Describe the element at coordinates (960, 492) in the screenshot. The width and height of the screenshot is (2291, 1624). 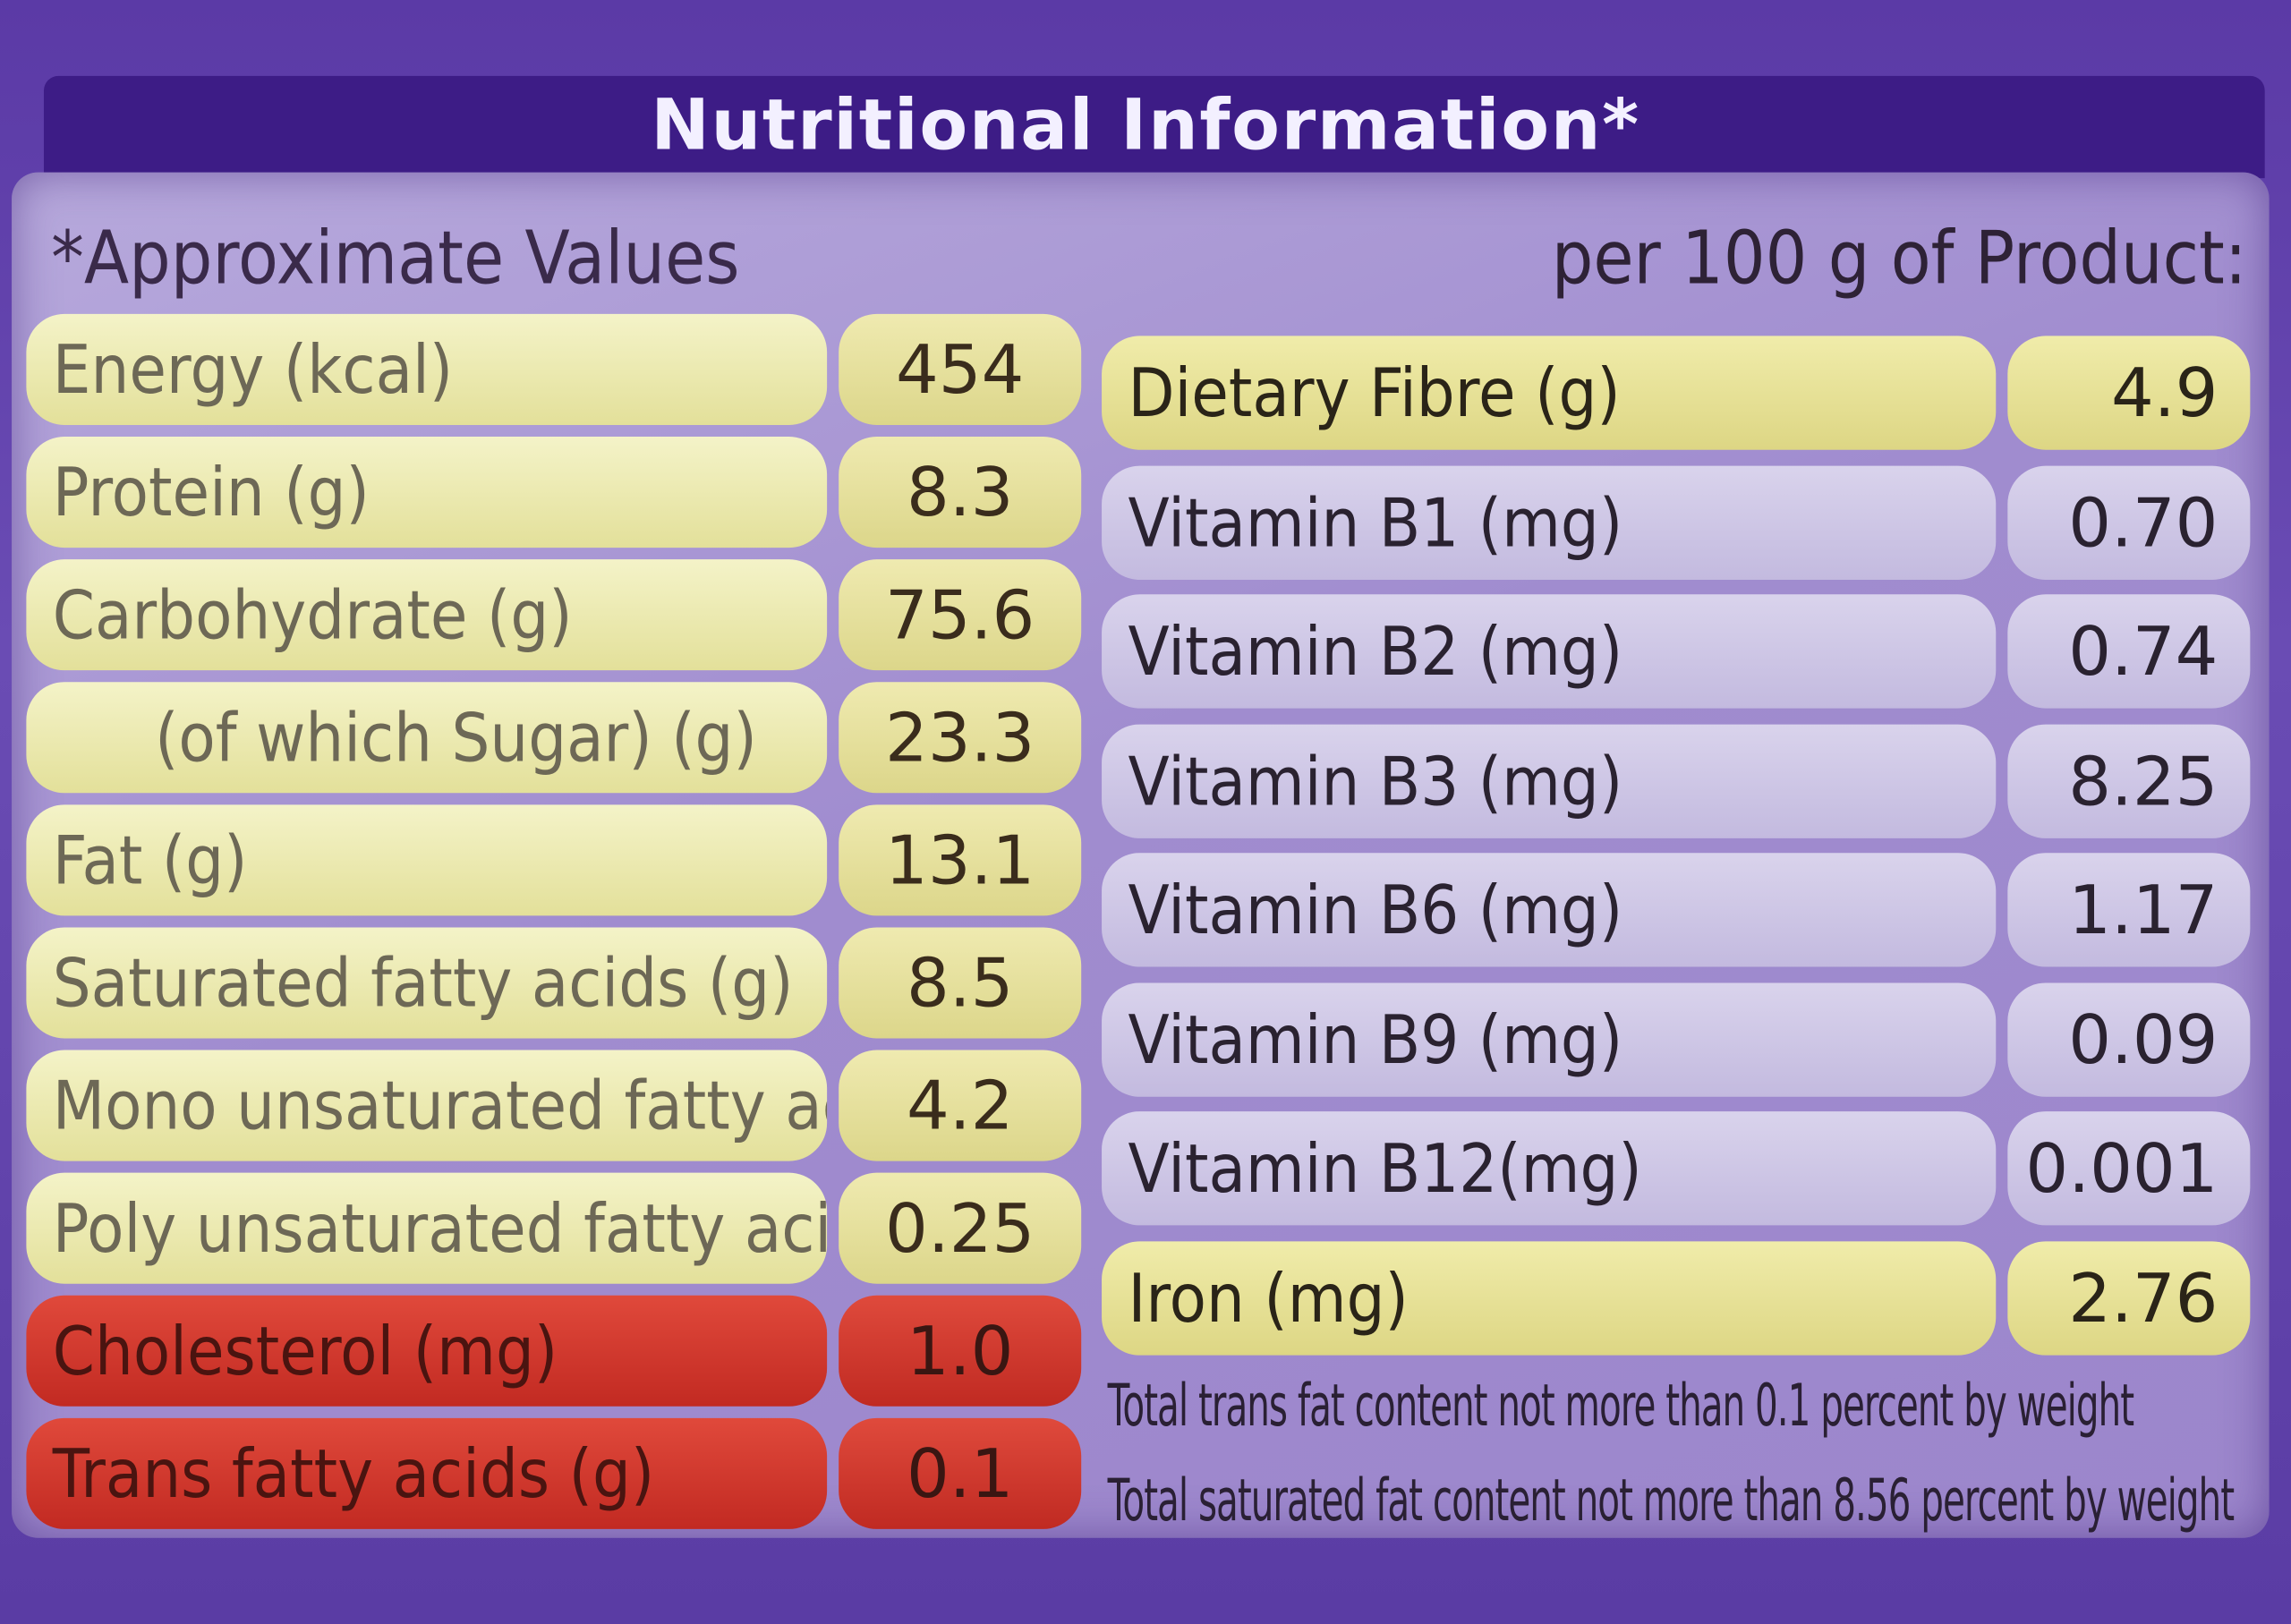
I see `row-value: 8.3` at that location.